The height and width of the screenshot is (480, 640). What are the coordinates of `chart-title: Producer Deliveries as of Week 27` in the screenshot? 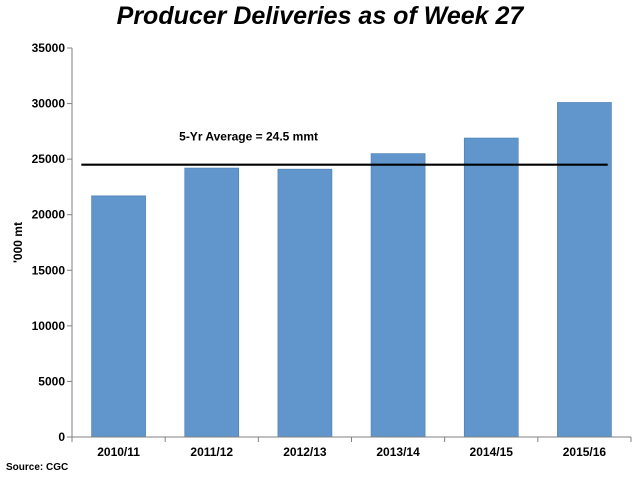 It's located at (320, 16).